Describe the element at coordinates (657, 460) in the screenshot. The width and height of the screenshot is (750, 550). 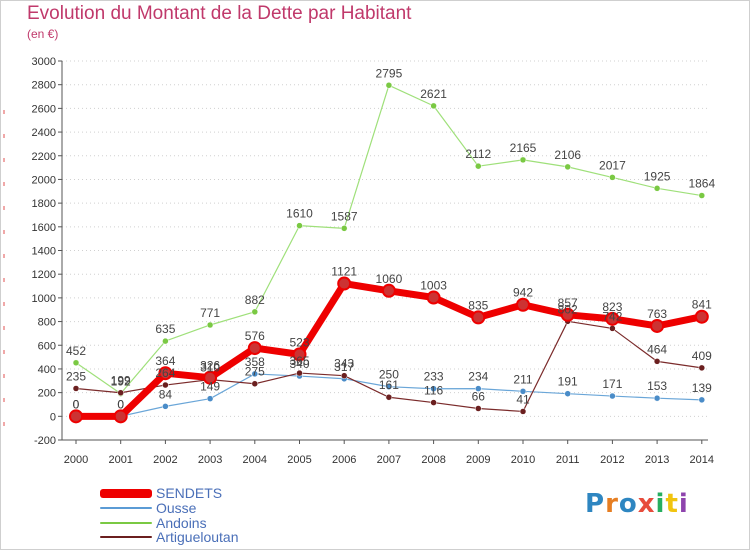
I see `x-tick-label: 2013` at that location.